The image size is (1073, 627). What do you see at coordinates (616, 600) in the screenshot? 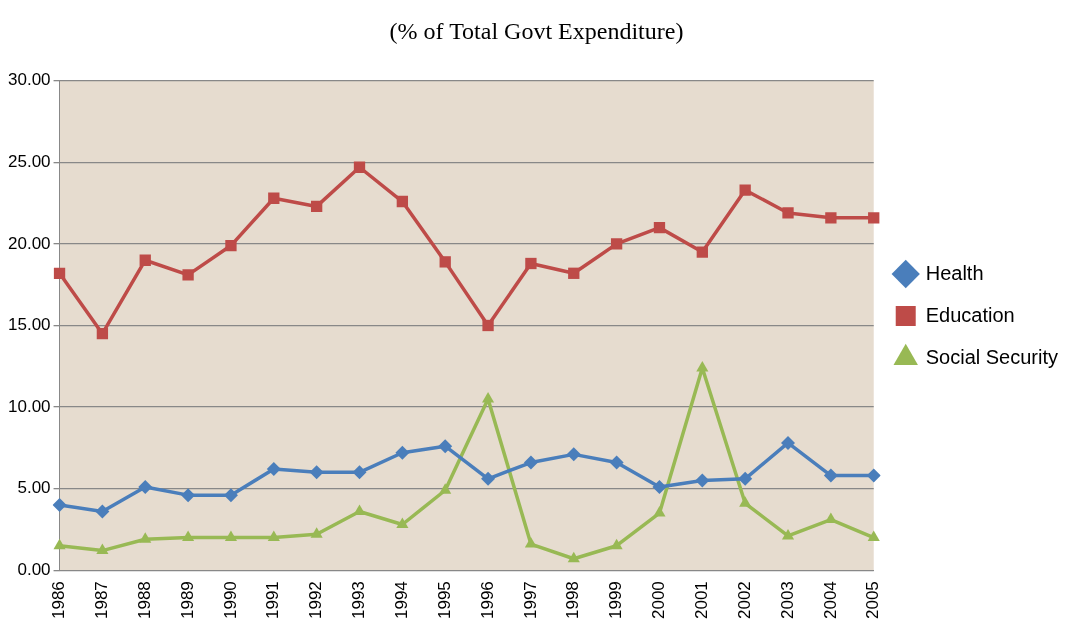
I see `x-tick-label: 1999` at bounding box center [616, 600].